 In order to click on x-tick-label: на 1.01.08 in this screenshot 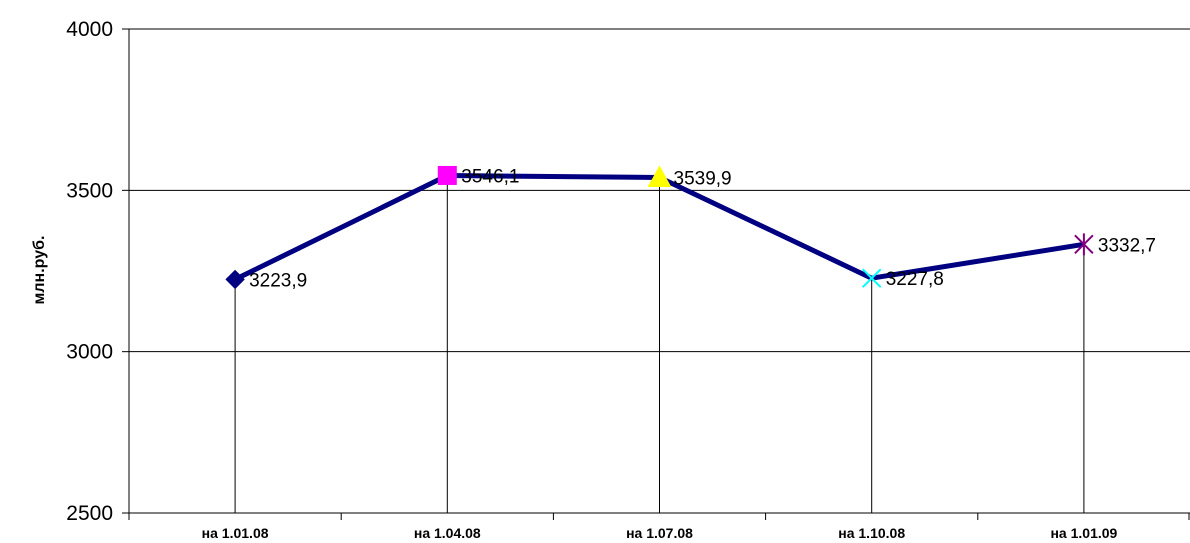, I will do `click(235, 533)`.